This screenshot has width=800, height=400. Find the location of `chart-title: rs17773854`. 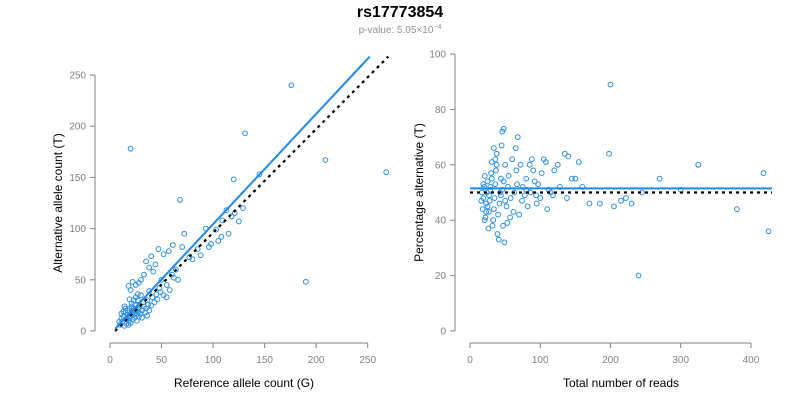

chart-title: rs17773854 is located at coordinates (400, 12).